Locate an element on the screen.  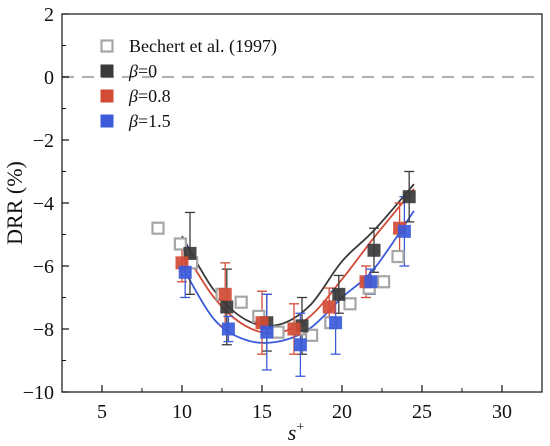
y-tick-label: −10 is located at coordinates (38, 393).